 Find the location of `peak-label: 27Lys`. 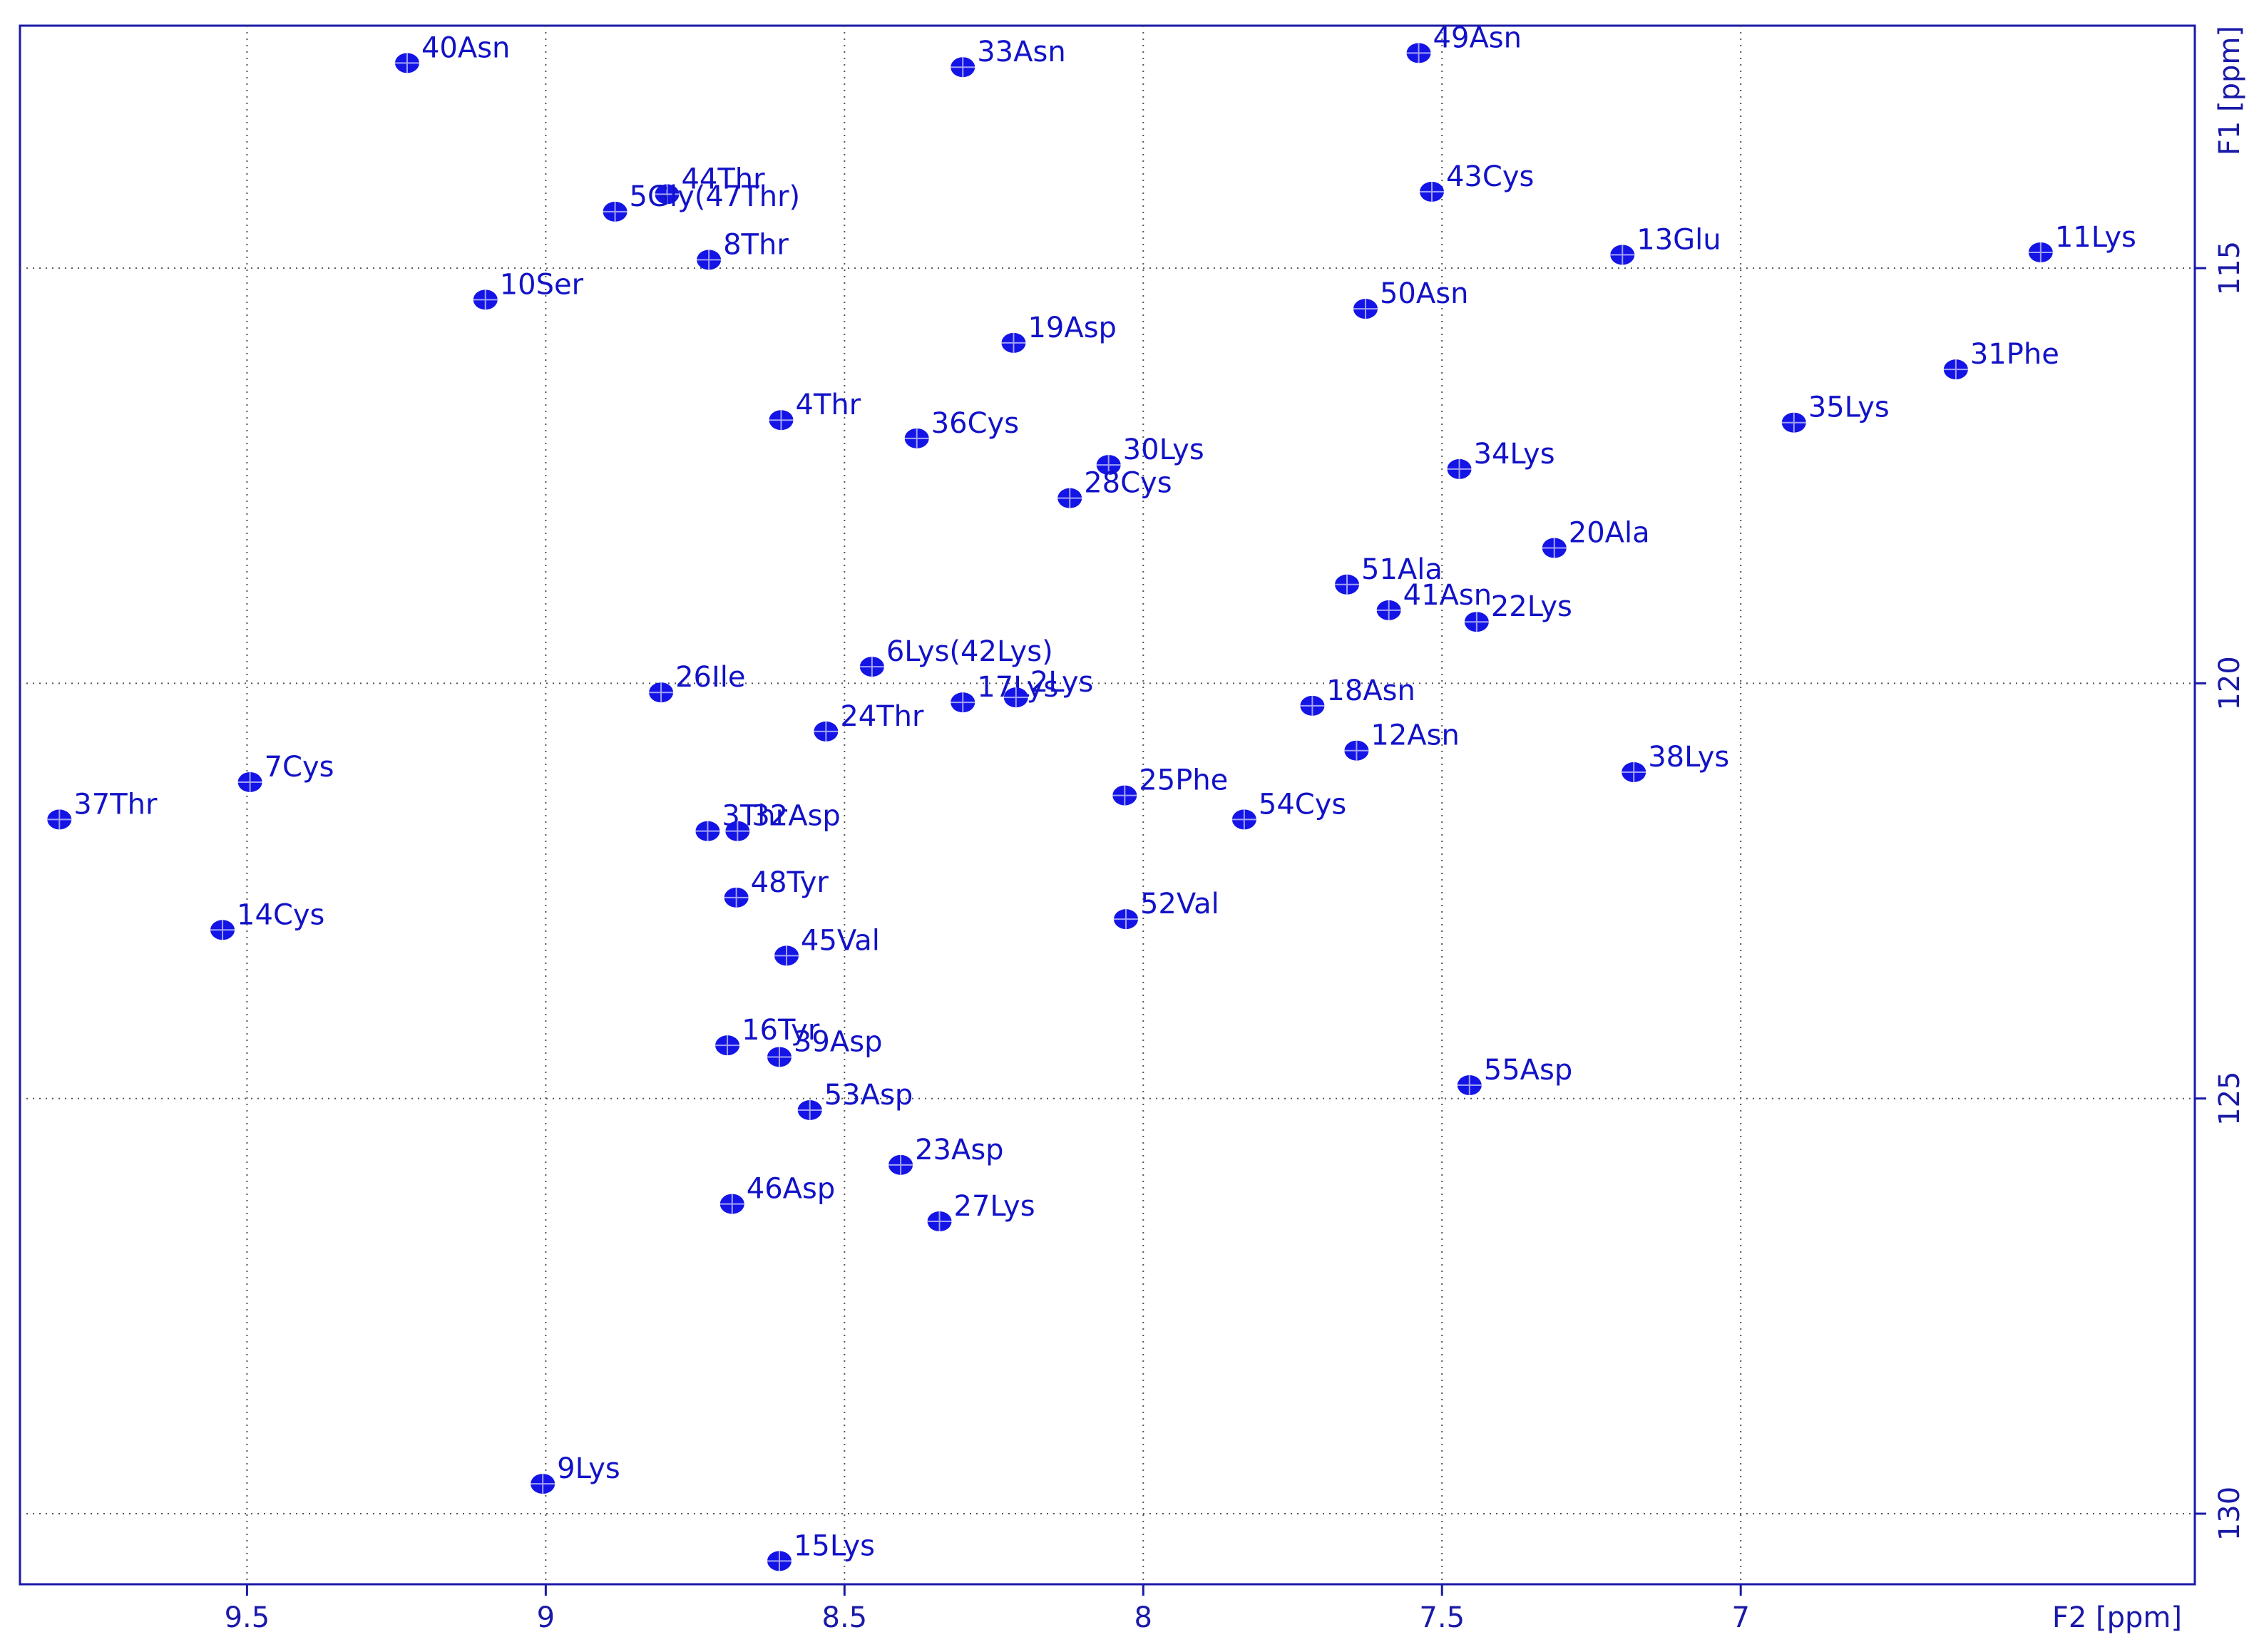

peak-label: 27Lys is located at coordinates (994, 1206).